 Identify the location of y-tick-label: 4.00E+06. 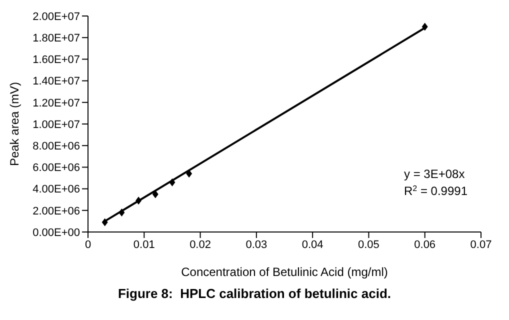
(56, 190).